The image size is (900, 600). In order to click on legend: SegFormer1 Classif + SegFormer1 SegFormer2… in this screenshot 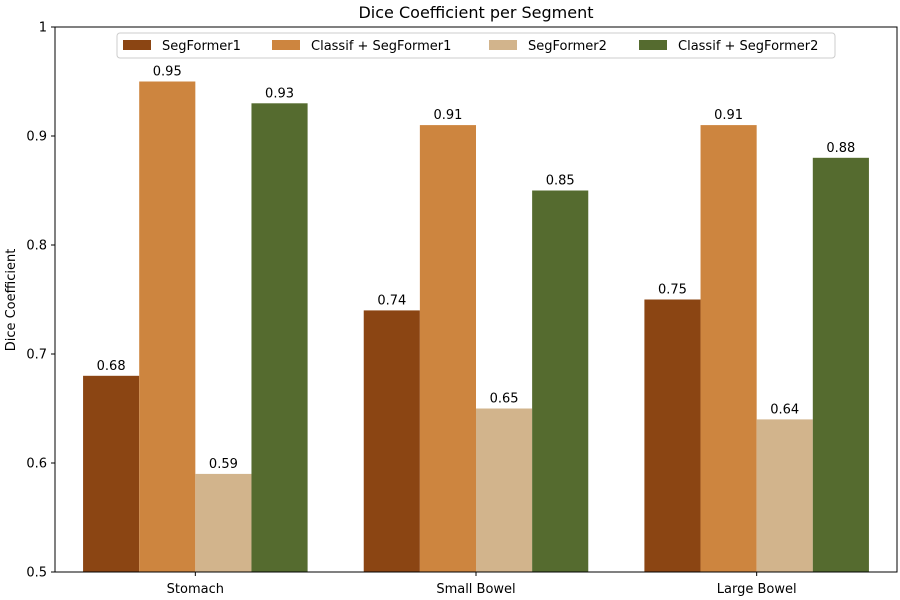, I will do `click(476, 45)`.